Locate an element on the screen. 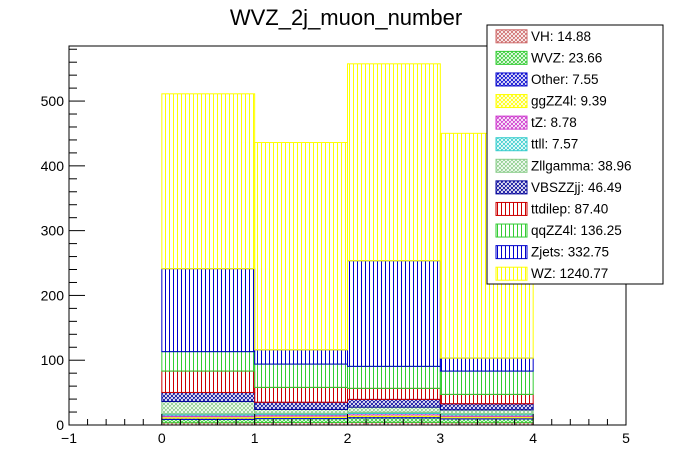  legend-swatch-zjets is located at coordinates (511, 252).